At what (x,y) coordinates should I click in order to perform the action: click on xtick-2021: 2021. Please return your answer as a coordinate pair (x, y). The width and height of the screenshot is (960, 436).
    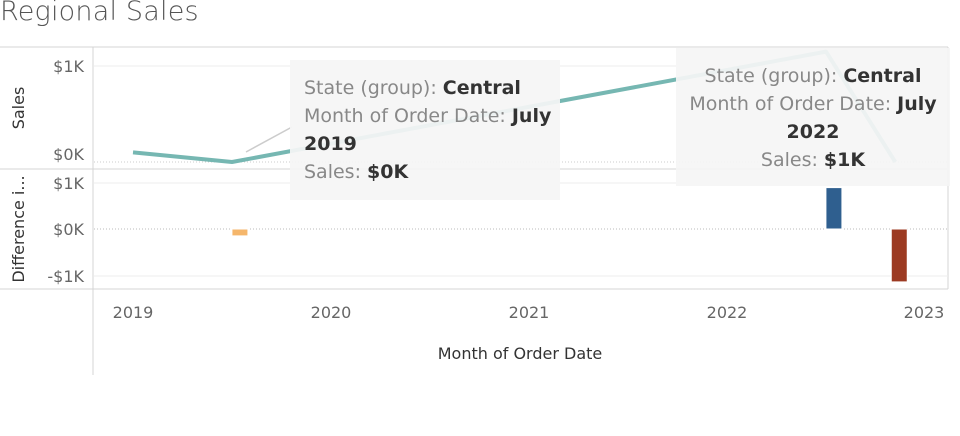
    Looking at the image, I should click on (529, 312).